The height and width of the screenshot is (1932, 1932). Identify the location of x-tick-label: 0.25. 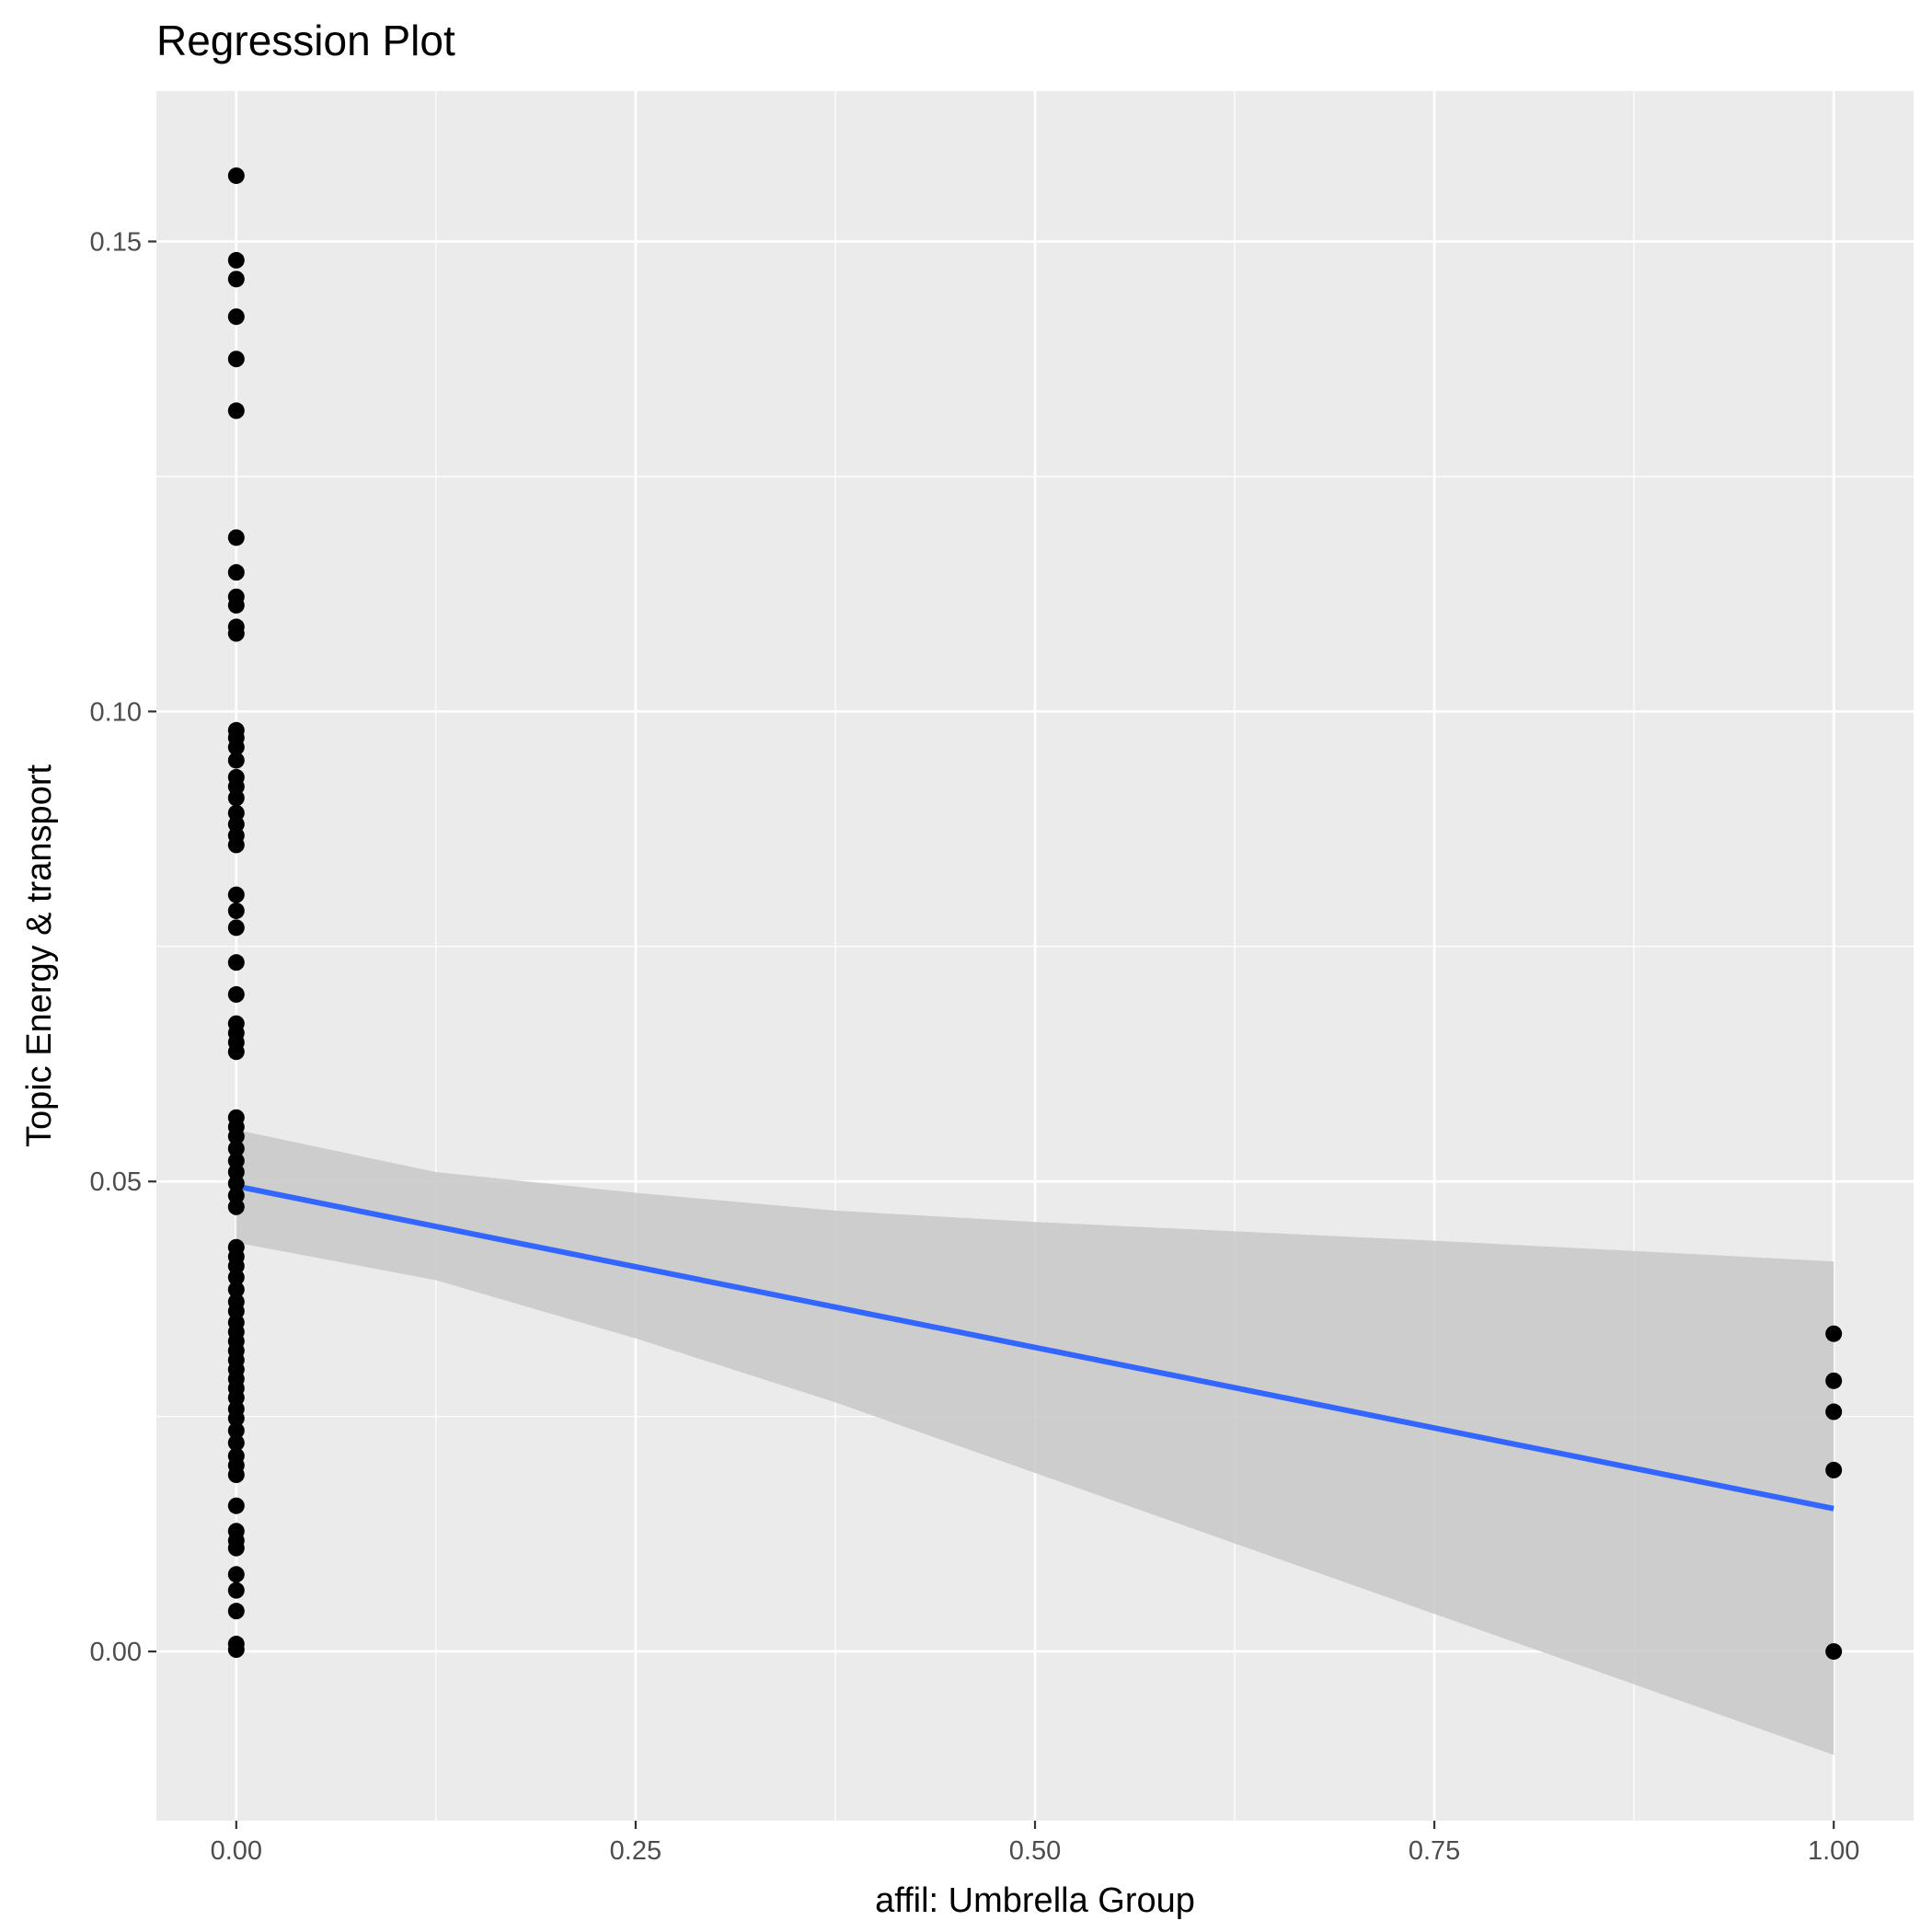
(635, 1851).